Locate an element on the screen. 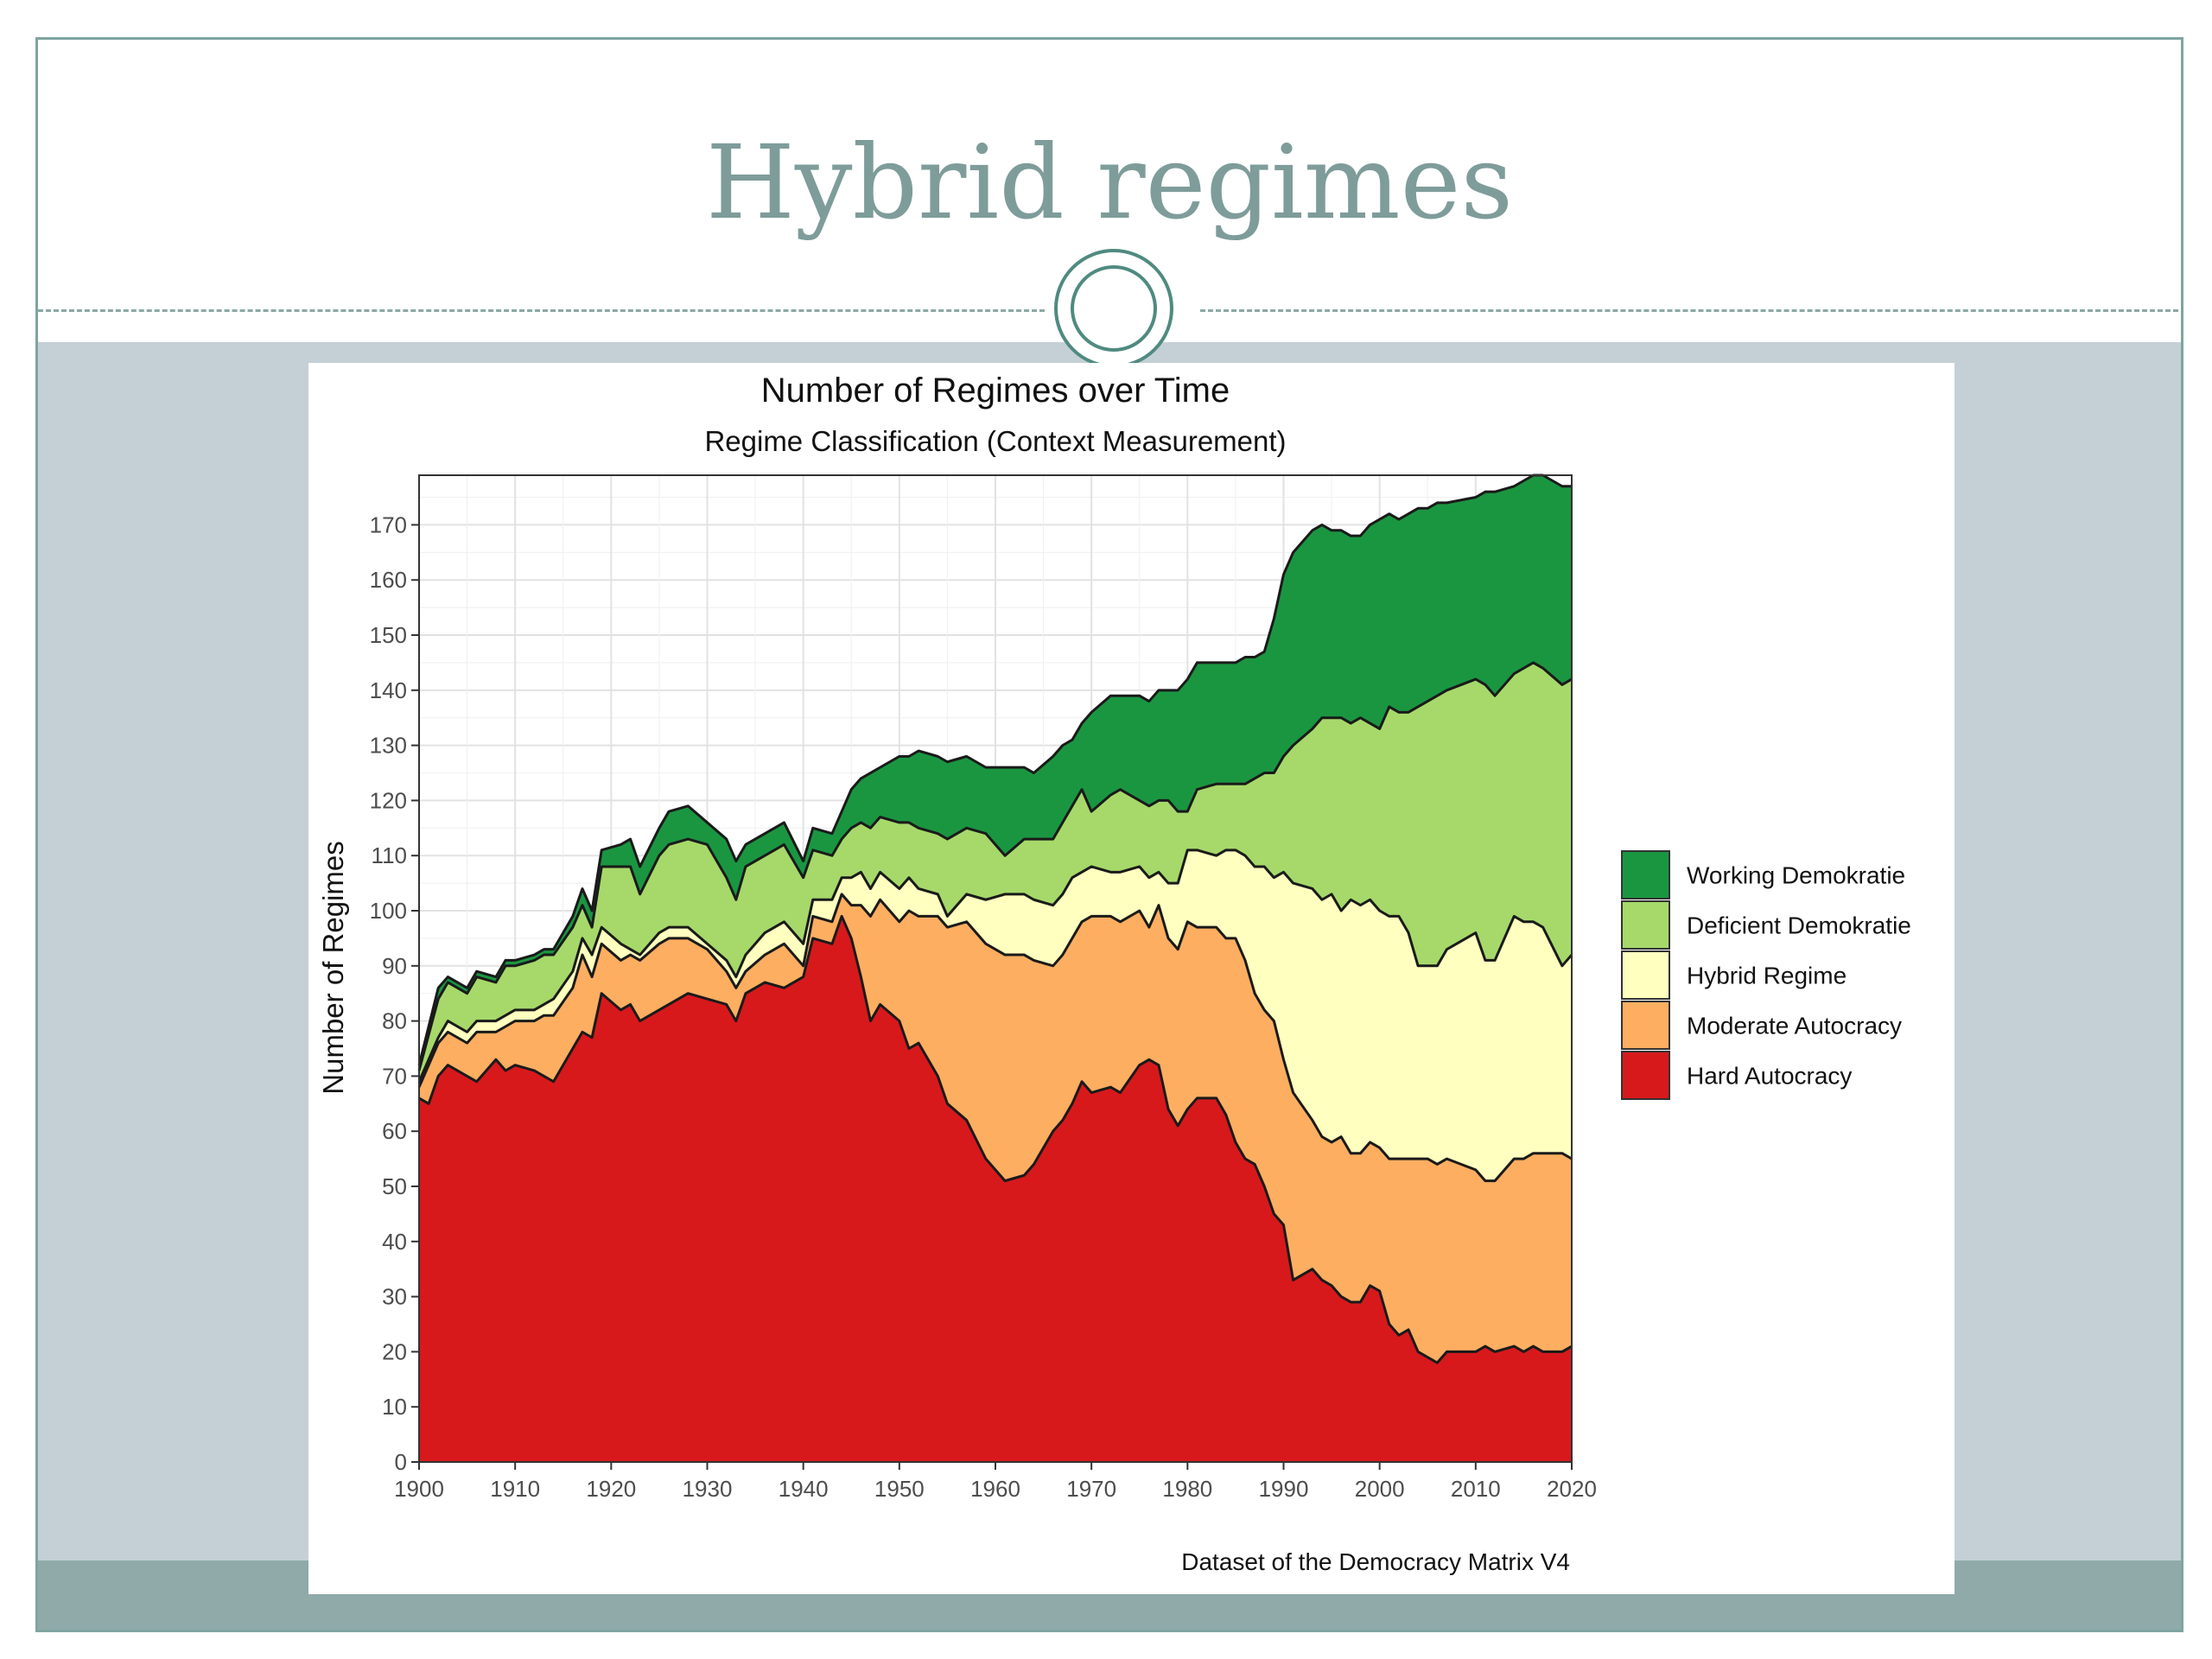 The image size is (2212, 1659). y-tick-label: 170 is located at coordinates (388, 524).